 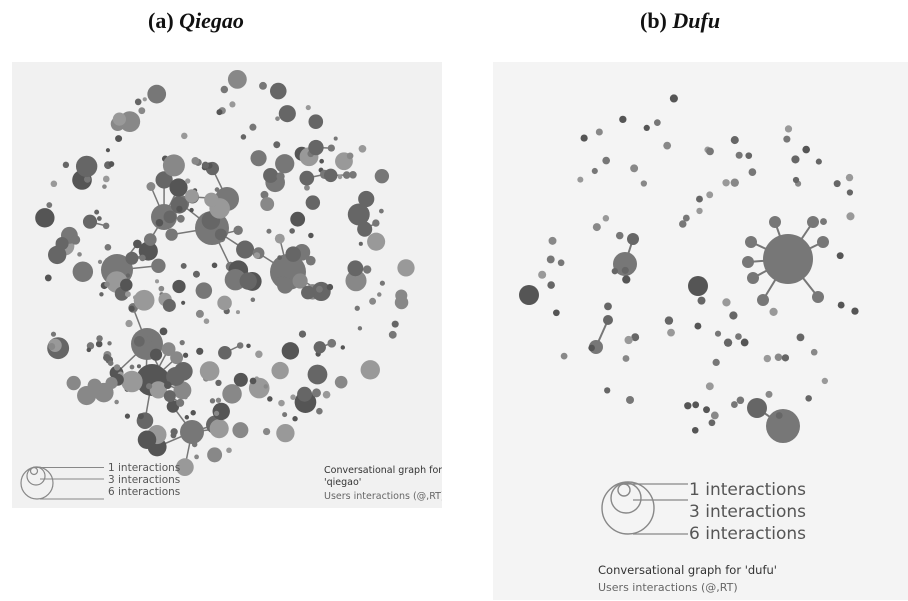 What do you see at coordinates (668, 587) in the screenshot?
I see `dufu-graph-subtitle: Users interactions (@,RT)` at bounding box center [668, 587].